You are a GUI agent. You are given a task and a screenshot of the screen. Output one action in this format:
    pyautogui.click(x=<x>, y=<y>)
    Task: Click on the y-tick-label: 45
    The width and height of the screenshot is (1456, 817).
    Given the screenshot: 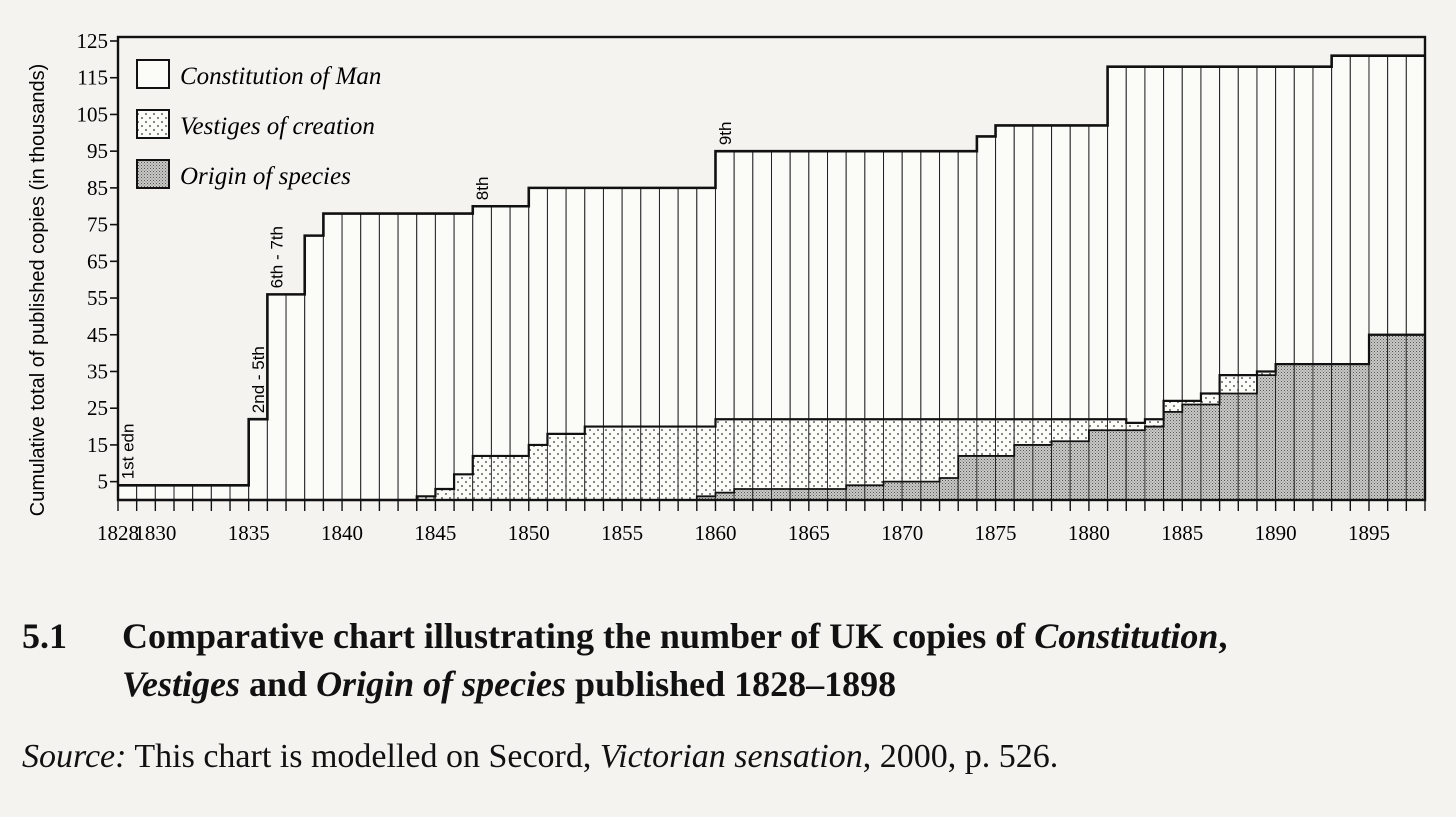 What is the action you would take?
    pyautogui.click(x=97, y=335)
    